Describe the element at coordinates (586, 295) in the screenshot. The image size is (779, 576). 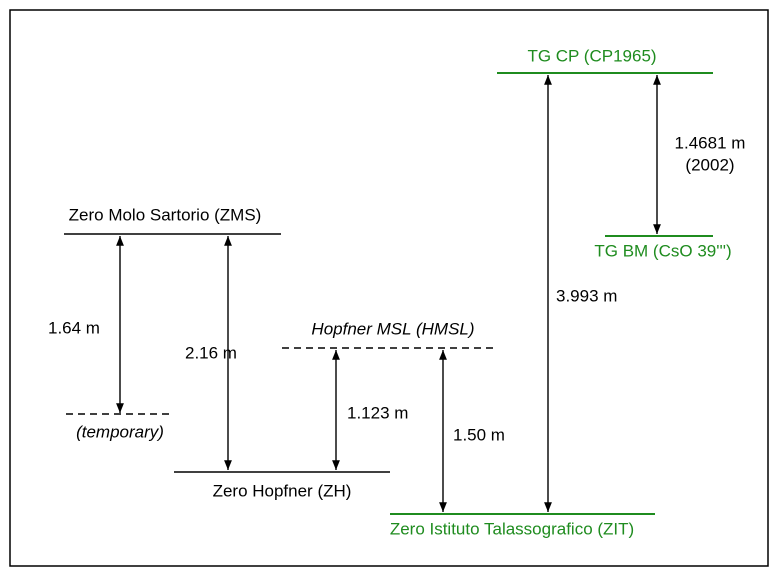
I see `measurement-label: 3.993 m` at that location.